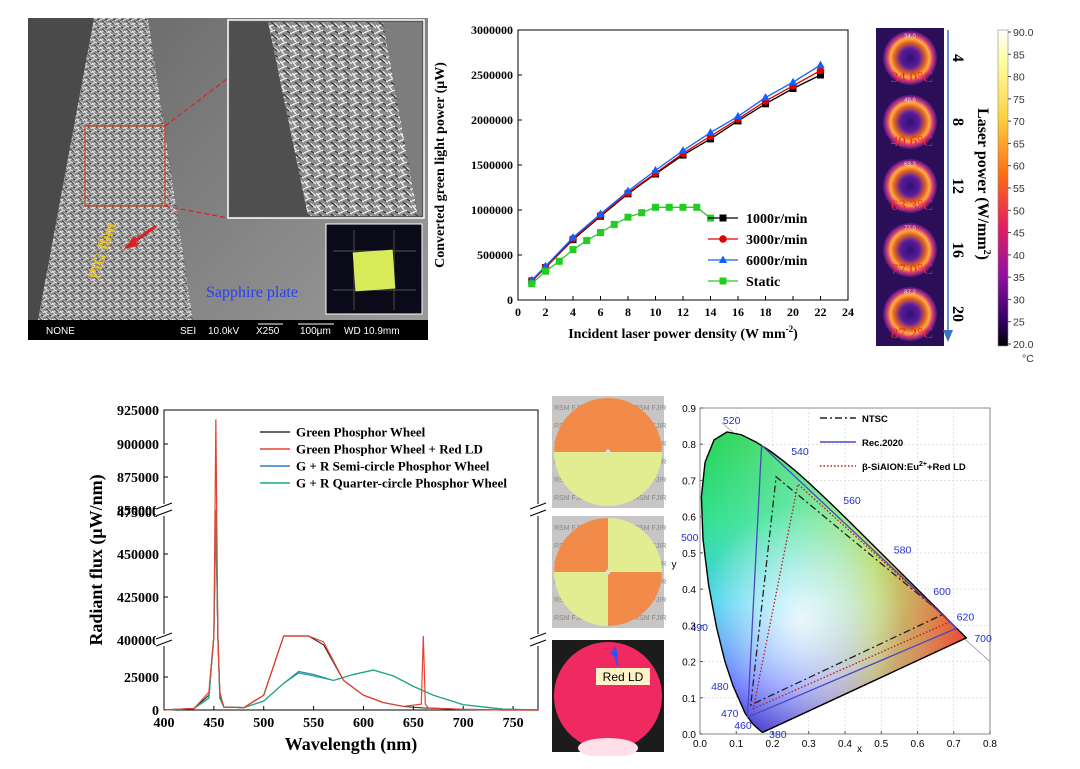  Describe the element at coordinates (957, 58) in the screenshot. I see `thermal-laser-power: 4` at that location.